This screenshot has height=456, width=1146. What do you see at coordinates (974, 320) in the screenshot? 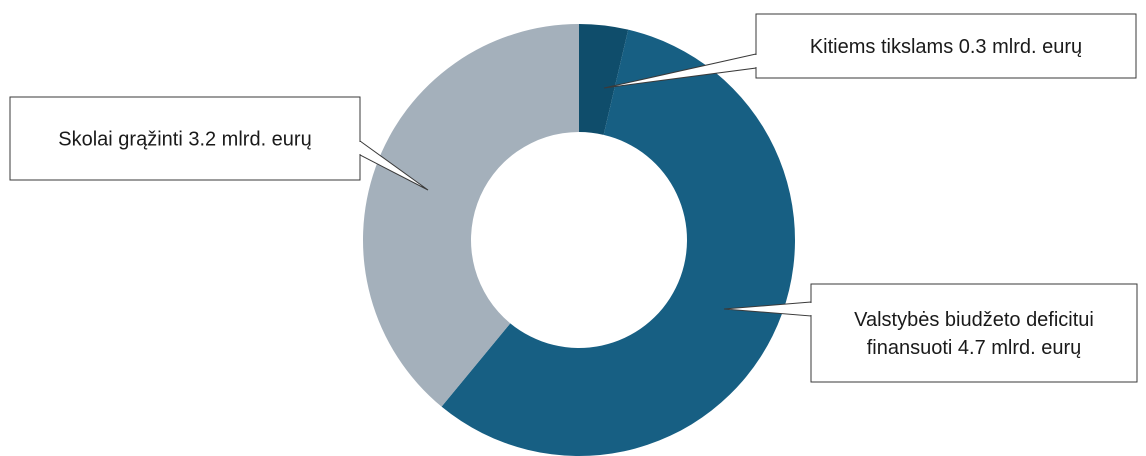
I see `callout-label-line: Valstybės biudžeto deficitui` at bounding box center [974, 320].